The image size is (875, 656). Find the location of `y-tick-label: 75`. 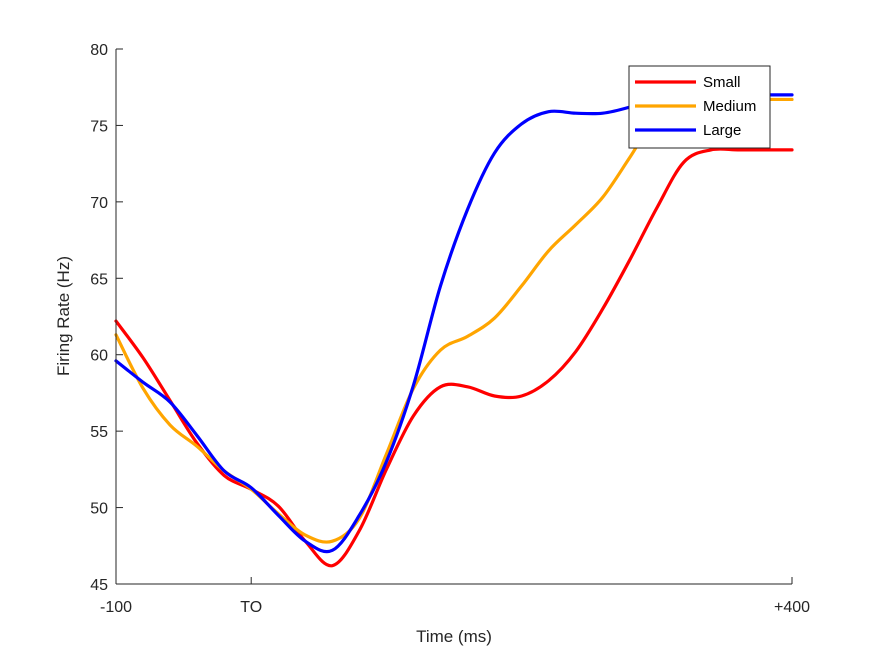

y-tick-label: 75 is located at coordinates (99, 126).